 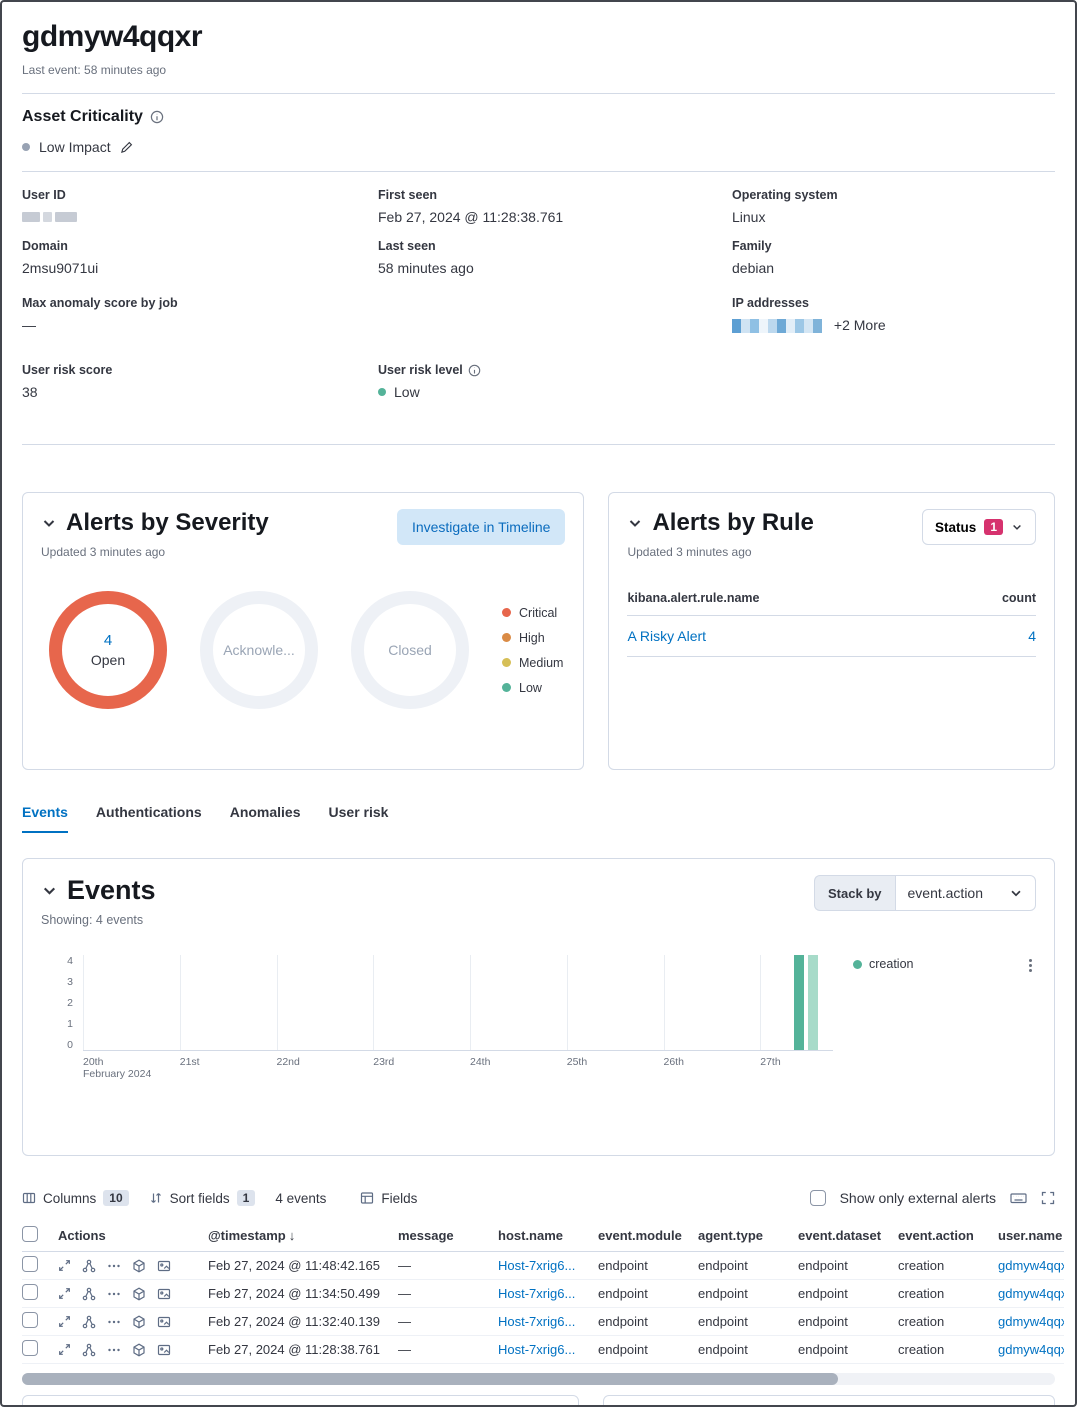 What do you see at coordinates (481, 527) in the screenshot?
I see `investigate-in-timeline-button: Investigate in Timeline` at bounding box center [481, 527].